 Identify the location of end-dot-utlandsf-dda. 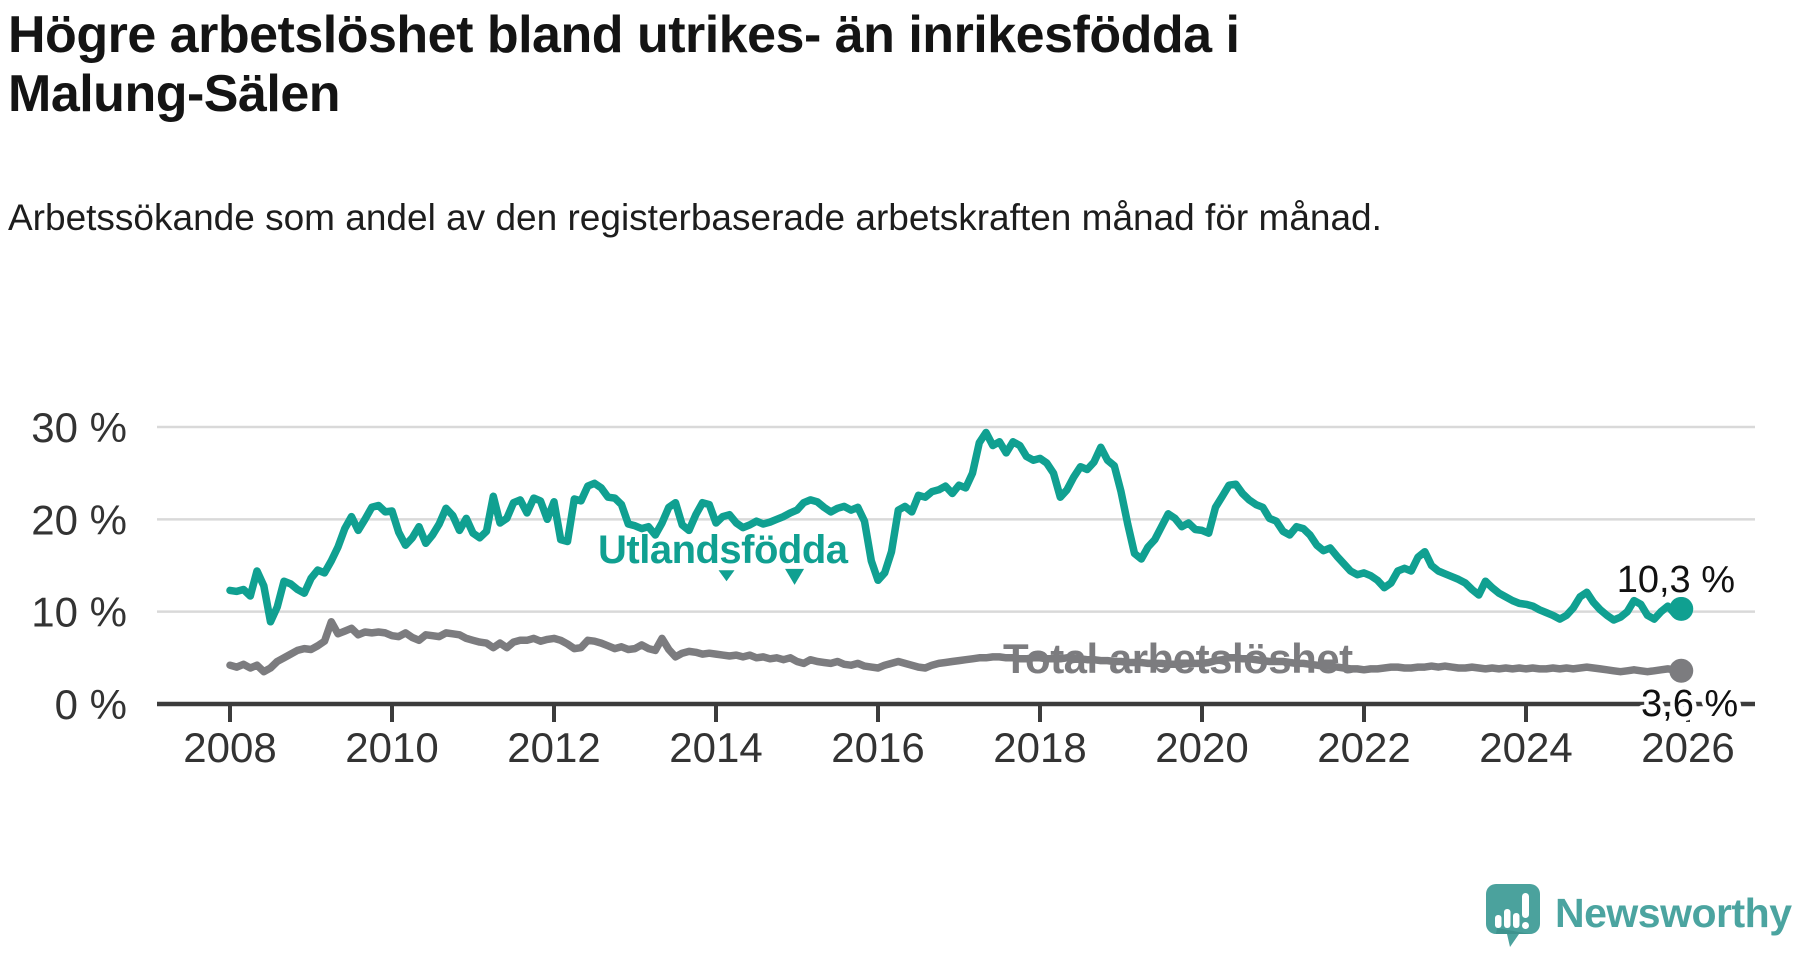
(1681, 608).